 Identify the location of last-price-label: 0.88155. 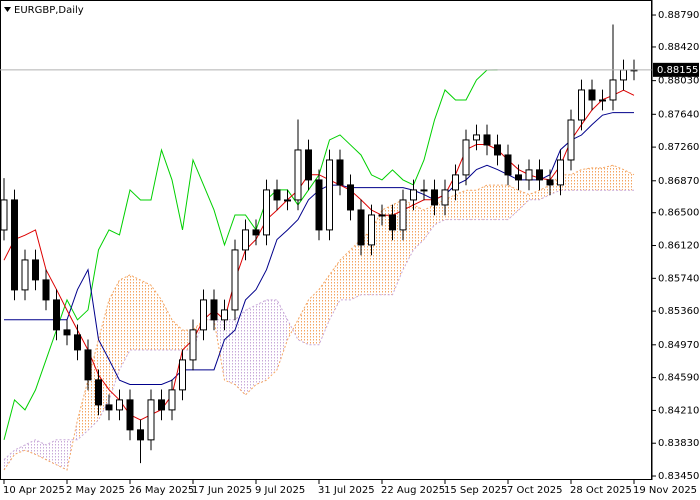
(677, 70).